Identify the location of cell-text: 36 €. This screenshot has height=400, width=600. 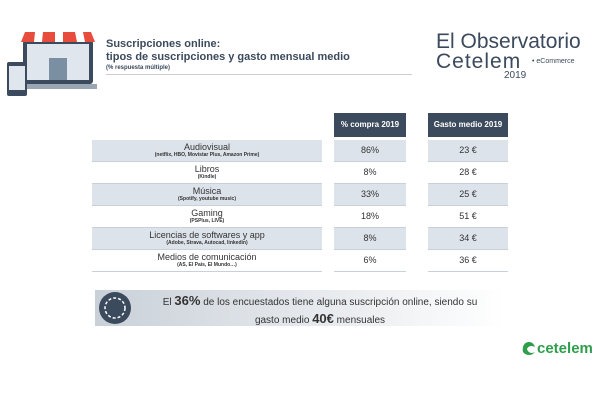
(468, 259).